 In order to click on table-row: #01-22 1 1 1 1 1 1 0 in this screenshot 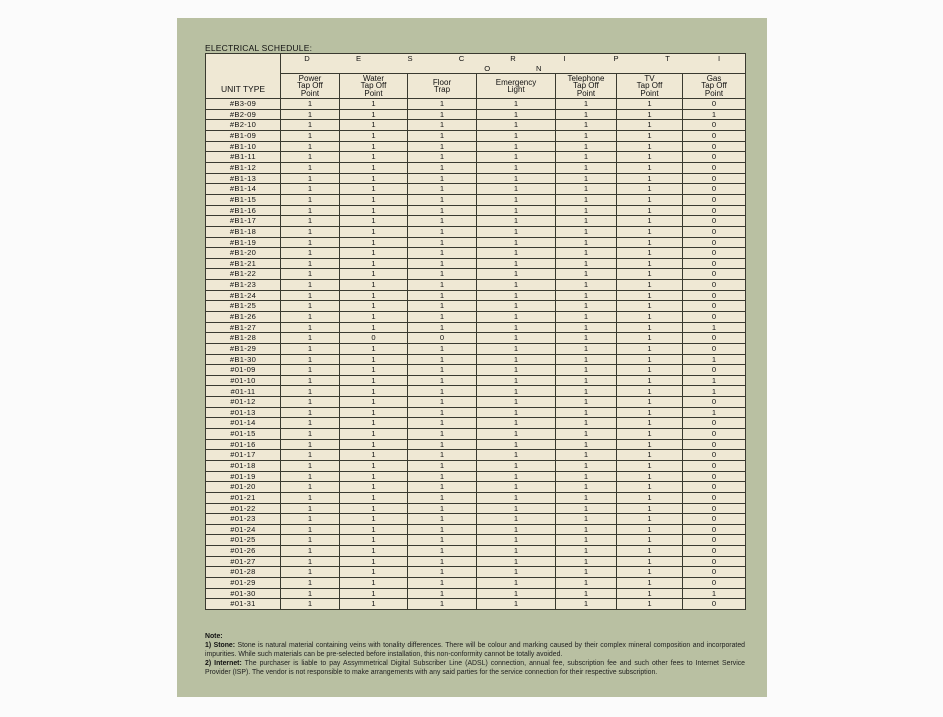, I will do `click(476, 508)`.